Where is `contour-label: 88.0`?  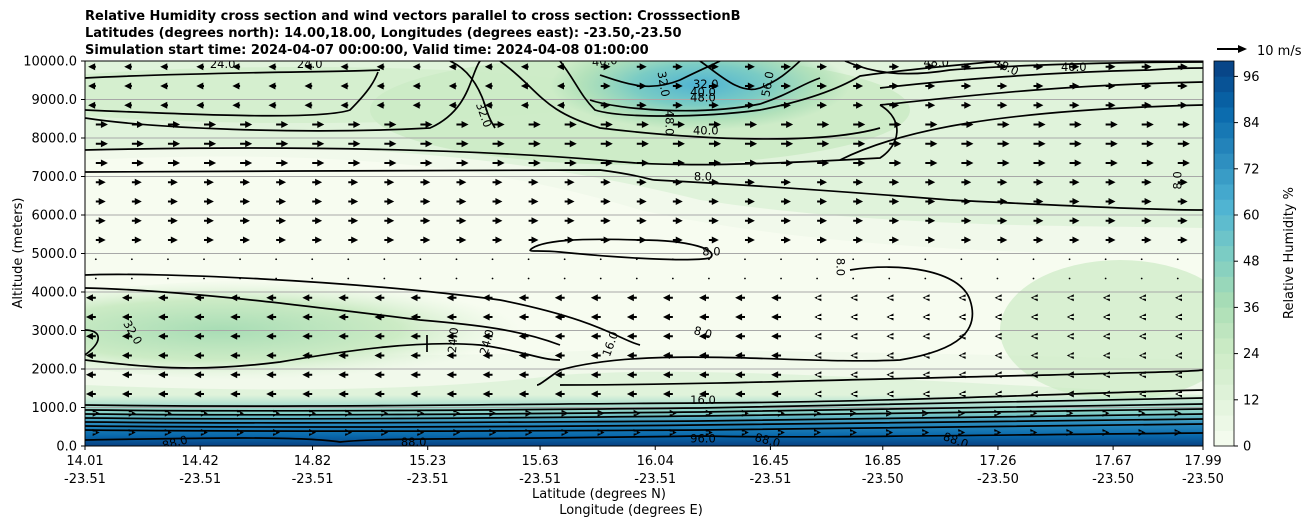
contour-label: 88.0 is located at coordinates (767, 440).